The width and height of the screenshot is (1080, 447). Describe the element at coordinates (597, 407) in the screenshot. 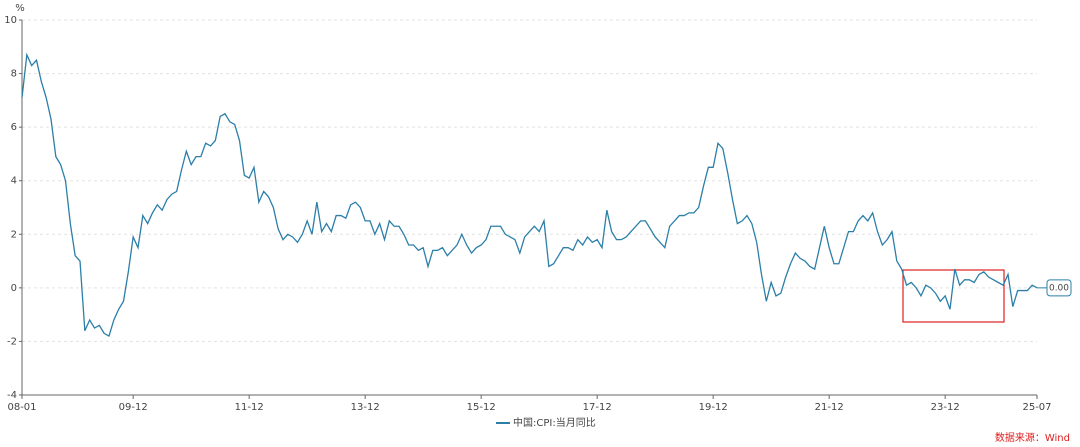

I see `x-tick-label: 17-12` at that location.